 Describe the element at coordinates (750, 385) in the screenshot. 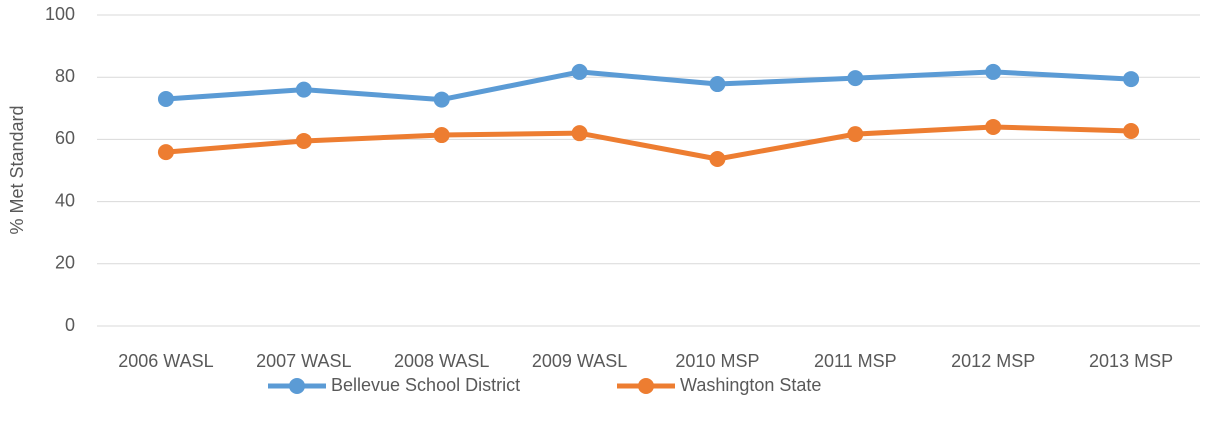

I see `legend-label: Washington State` at that location.